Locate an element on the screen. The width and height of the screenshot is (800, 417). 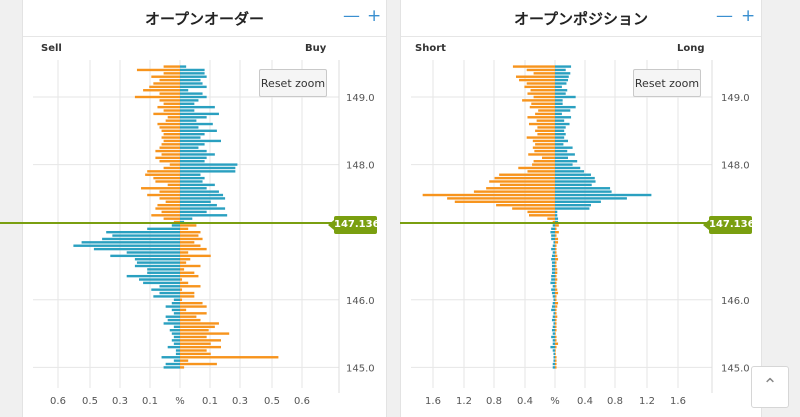
x-tick-label: 0.5 is located at coordinates (272, 401).